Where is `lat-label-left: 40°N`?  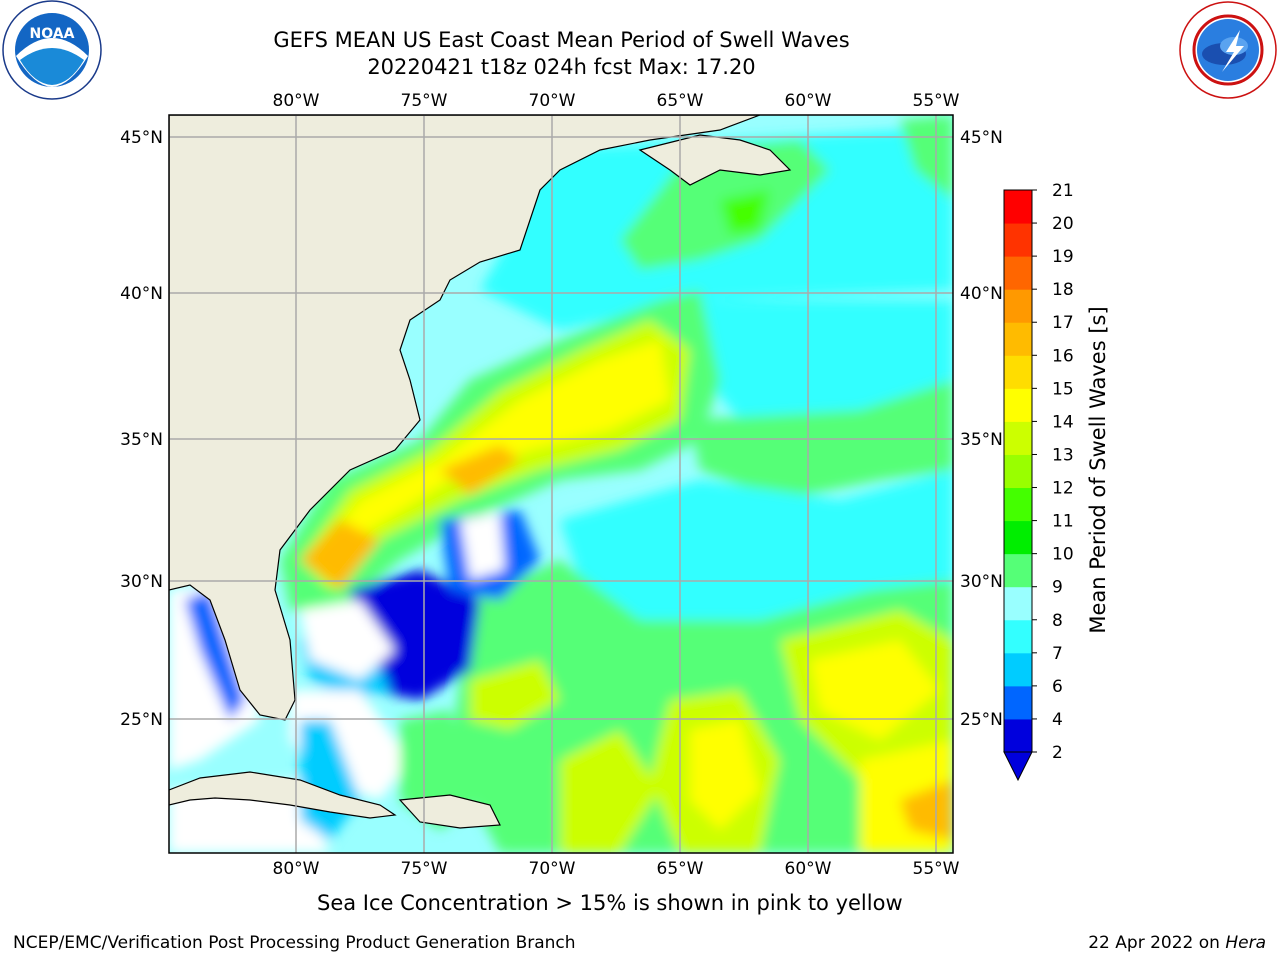
lat-label-left: 40°N is located at coordinates (141, 294).